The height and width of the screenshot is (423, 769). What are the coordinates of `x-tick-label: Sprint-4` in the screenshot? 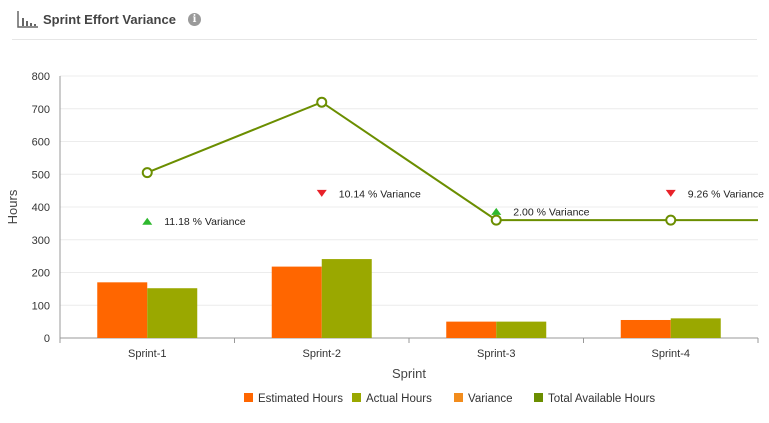 It's located at (670, 354).